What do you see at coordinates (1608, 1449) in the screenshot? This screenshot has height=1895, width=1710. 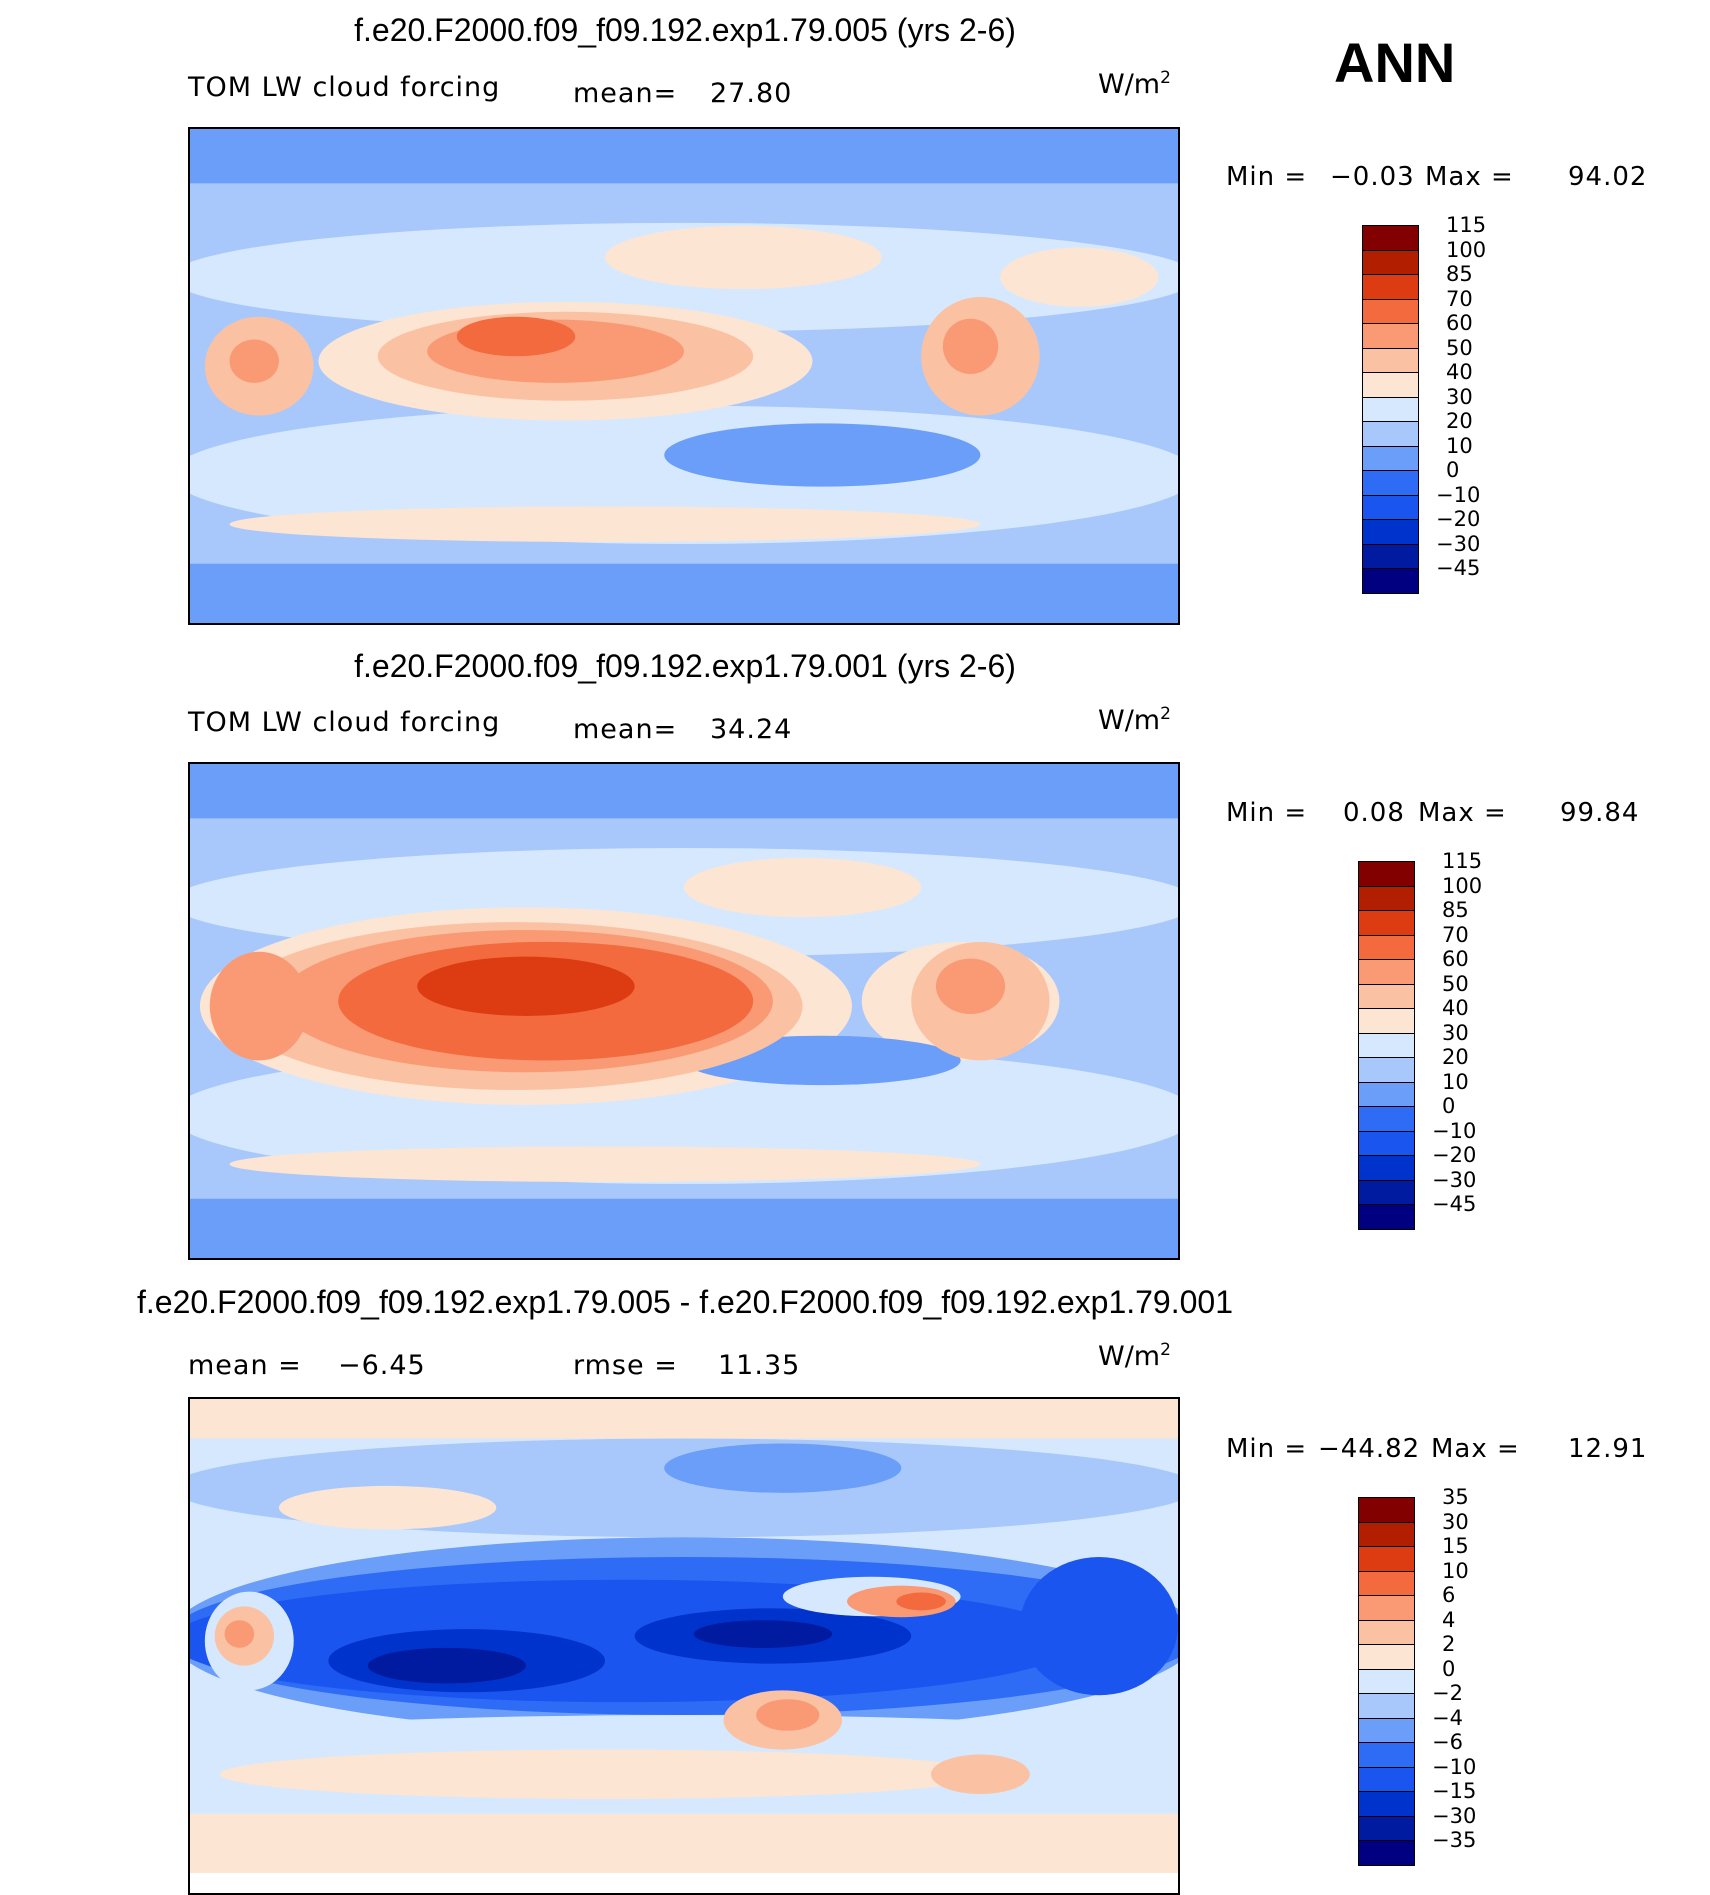 I see `panel-3-max-value: 12.91` at bounding box center [1608, 1449].